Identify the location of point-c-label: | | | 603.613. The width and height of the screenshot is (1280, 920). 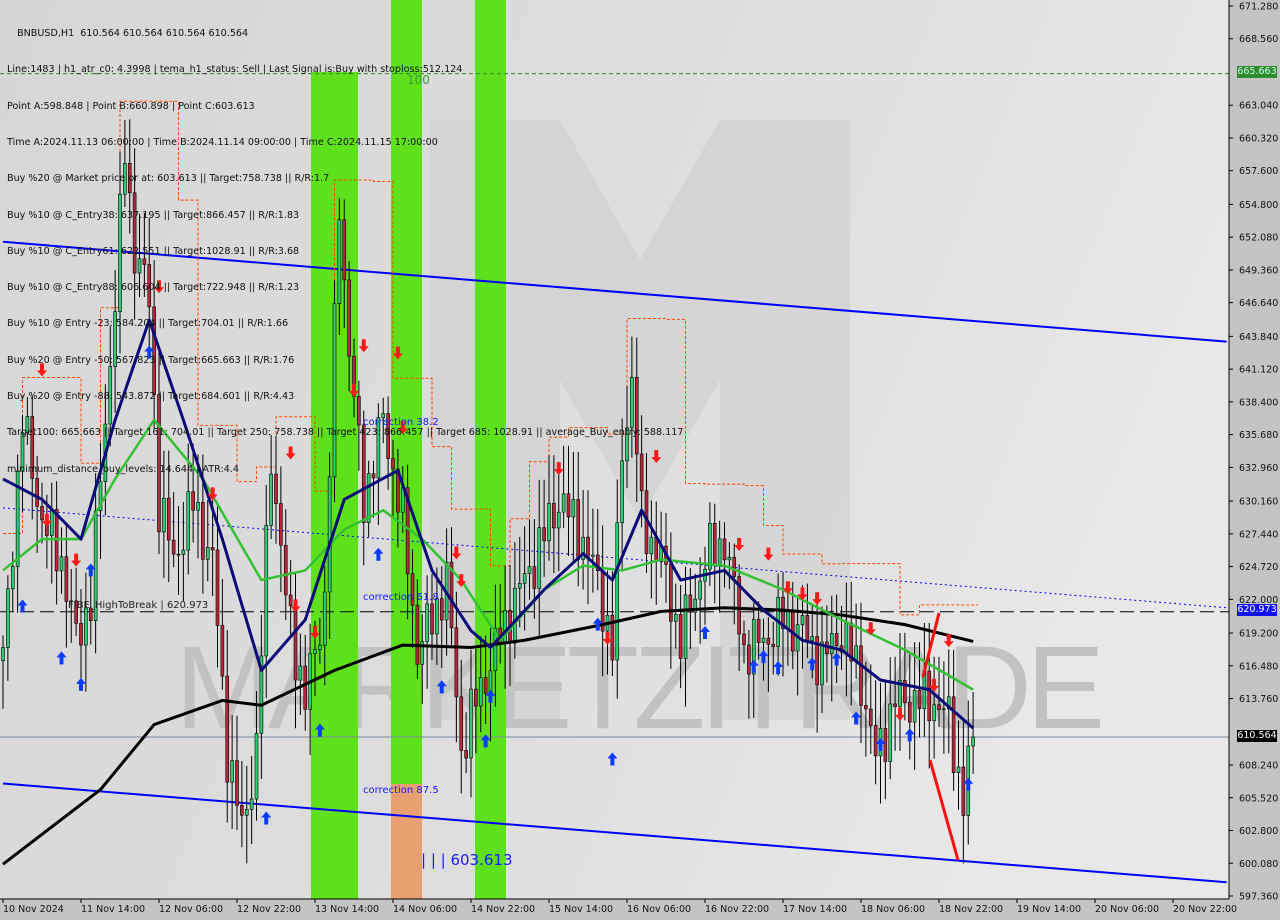
(467, 860).